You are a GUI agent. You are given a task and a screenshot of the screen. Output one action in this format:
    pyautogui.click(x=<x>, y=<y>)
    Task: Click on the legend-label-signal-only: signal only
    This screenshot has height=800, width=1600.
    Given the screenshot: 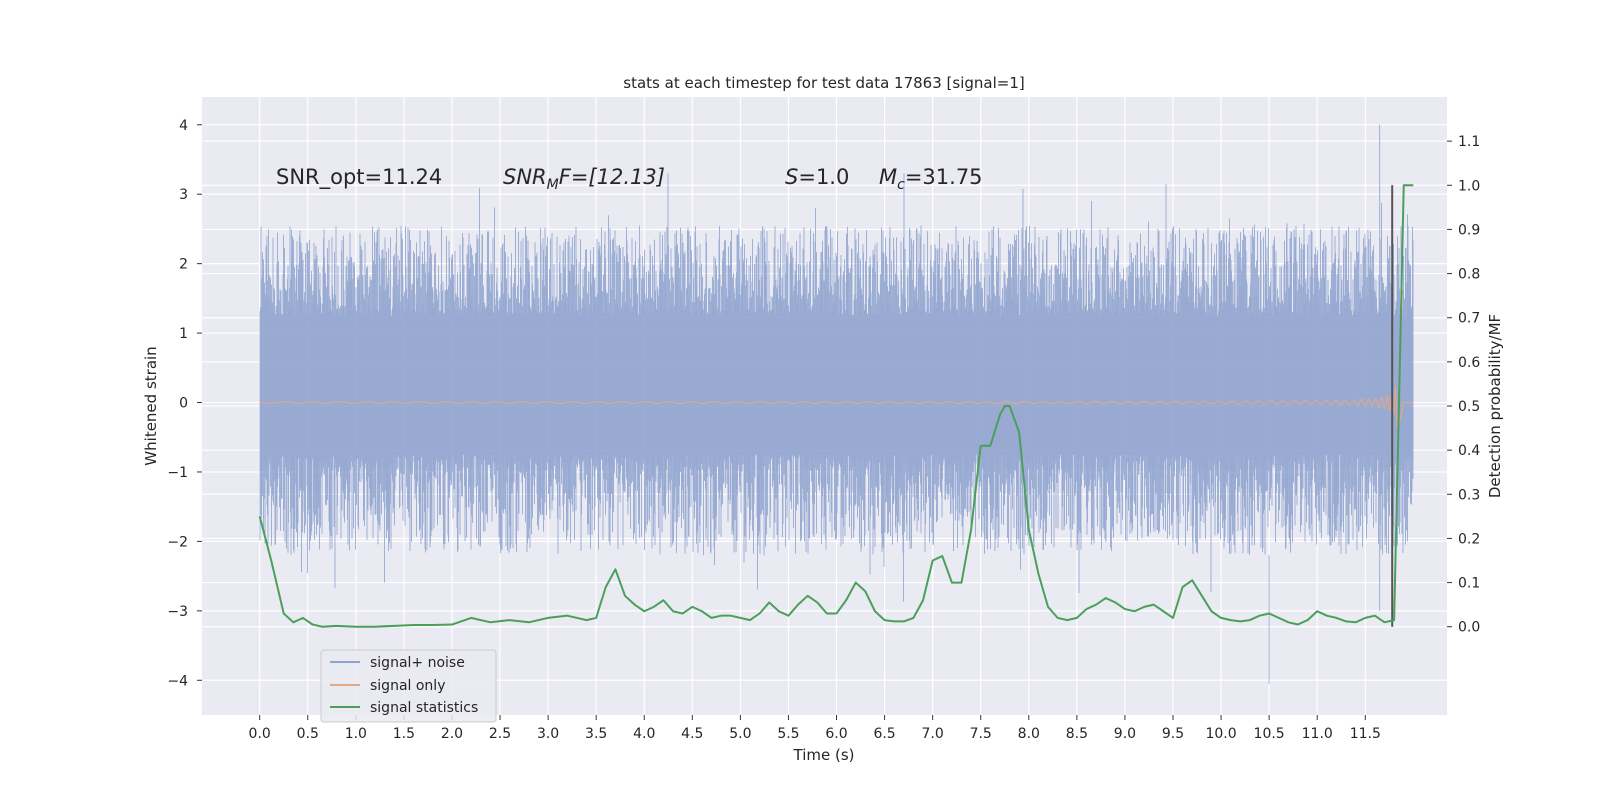 What is the action you would take?
    pyautogui.click(x=407, y=686)
    